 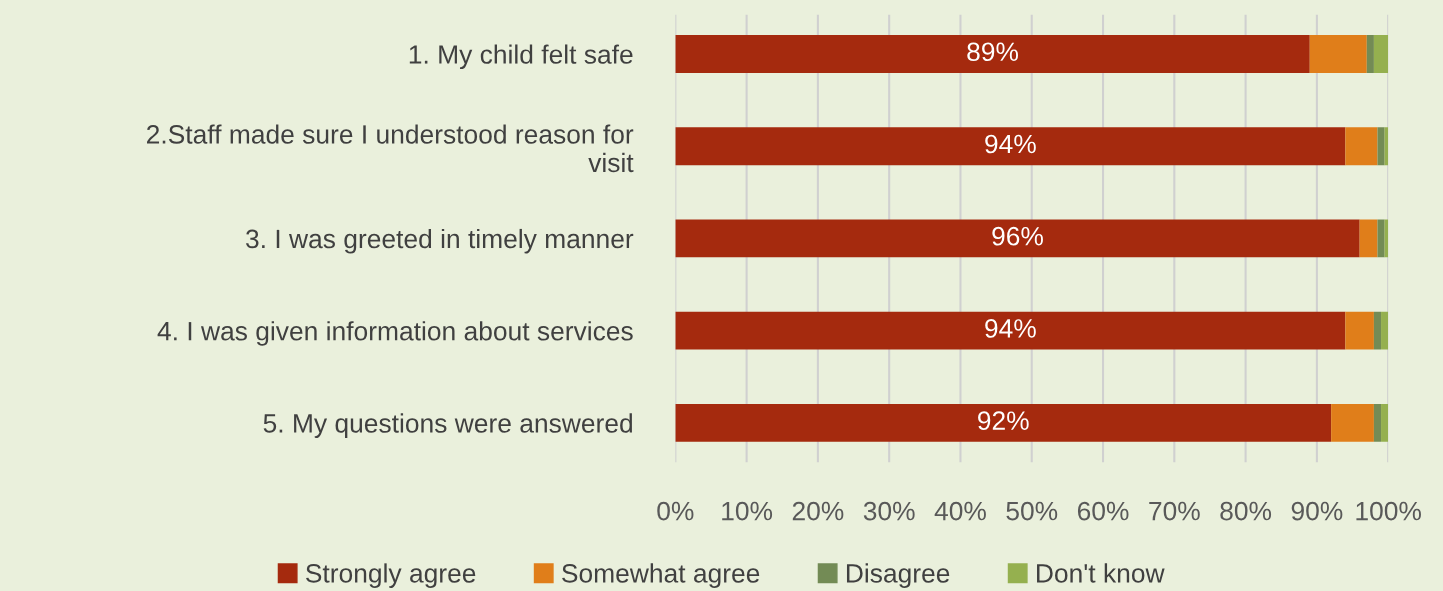 I want to click on data-label: 89%, so click(x=993, y=52).